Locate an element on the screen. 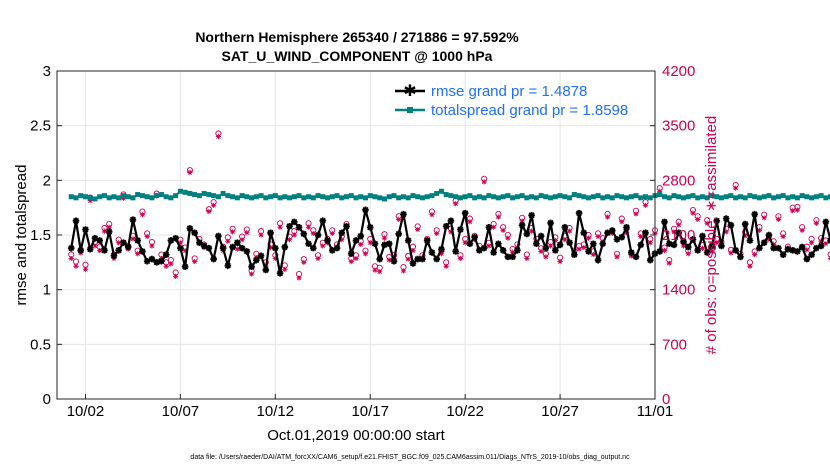 The height and width of the screenshot is (470, 830). x-tick-label: 10/07 is located at coordinates (181, 411).